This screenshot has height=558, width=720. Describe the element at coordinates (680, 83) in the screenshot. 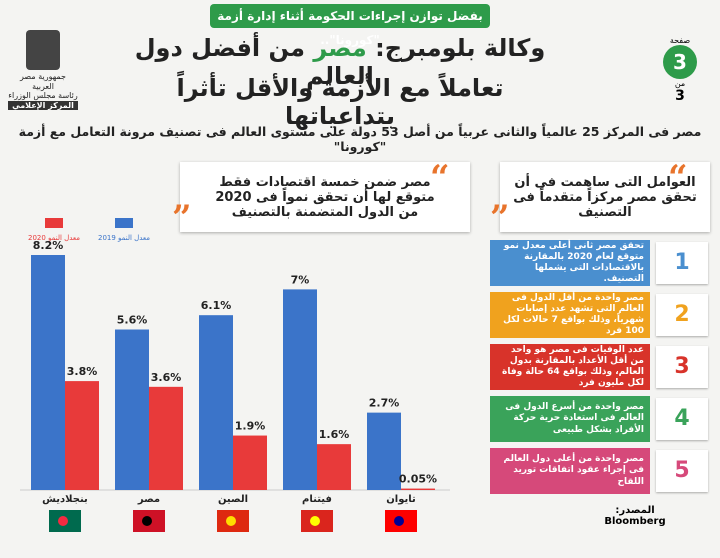

I see `of-label: من` at that location.